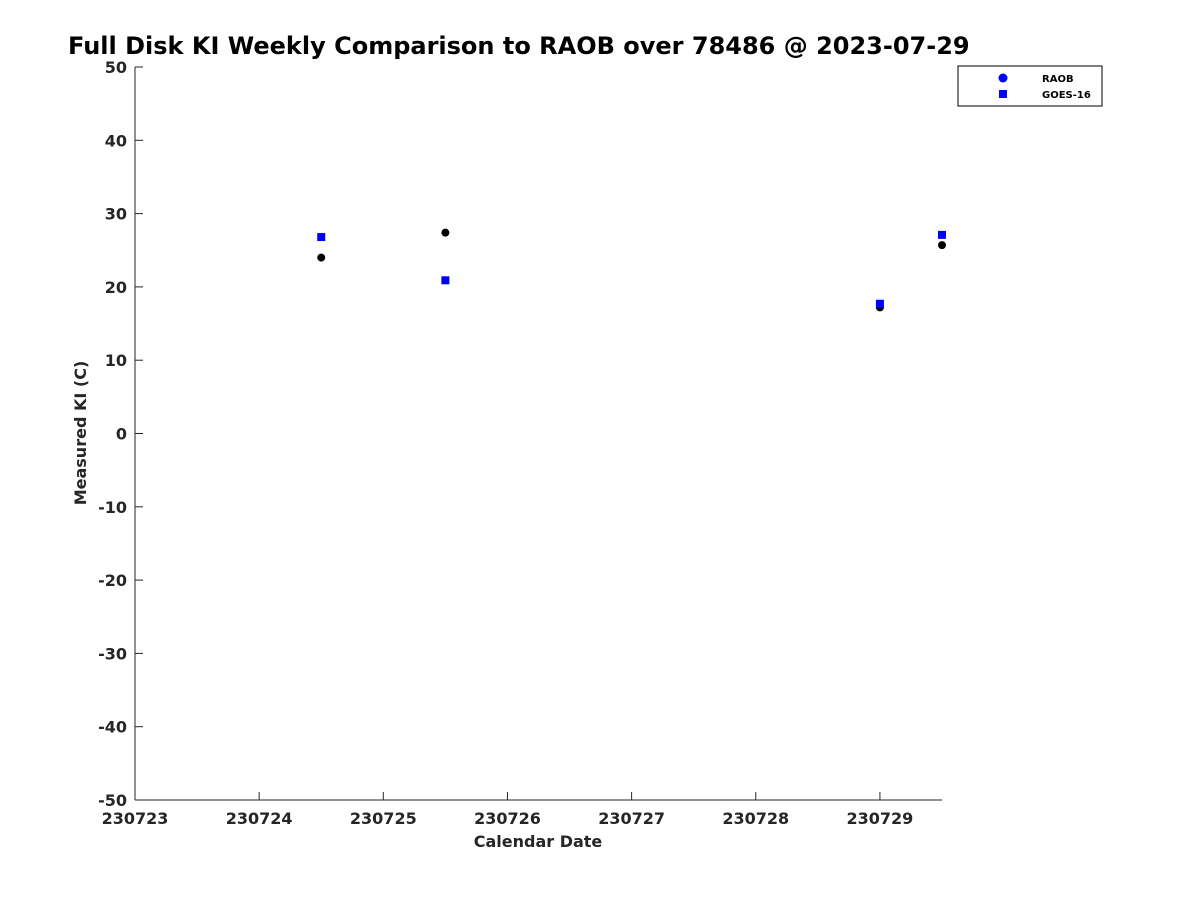 Image resolution: width=1200 pixels, height=900 pixels. I want to click on legend-label: RAOB, so click(1058, 79).